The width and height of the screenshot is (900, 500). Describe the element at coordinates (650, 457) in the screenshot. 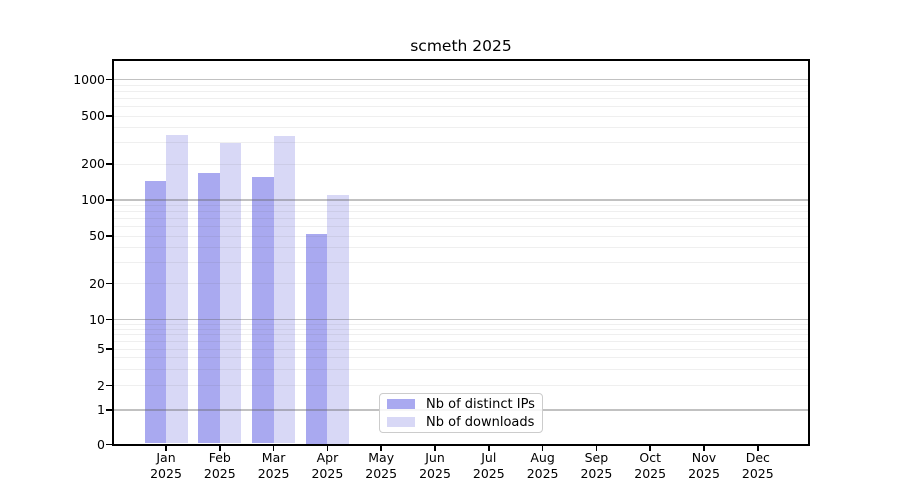

I see `month-name: Oct` at that location.